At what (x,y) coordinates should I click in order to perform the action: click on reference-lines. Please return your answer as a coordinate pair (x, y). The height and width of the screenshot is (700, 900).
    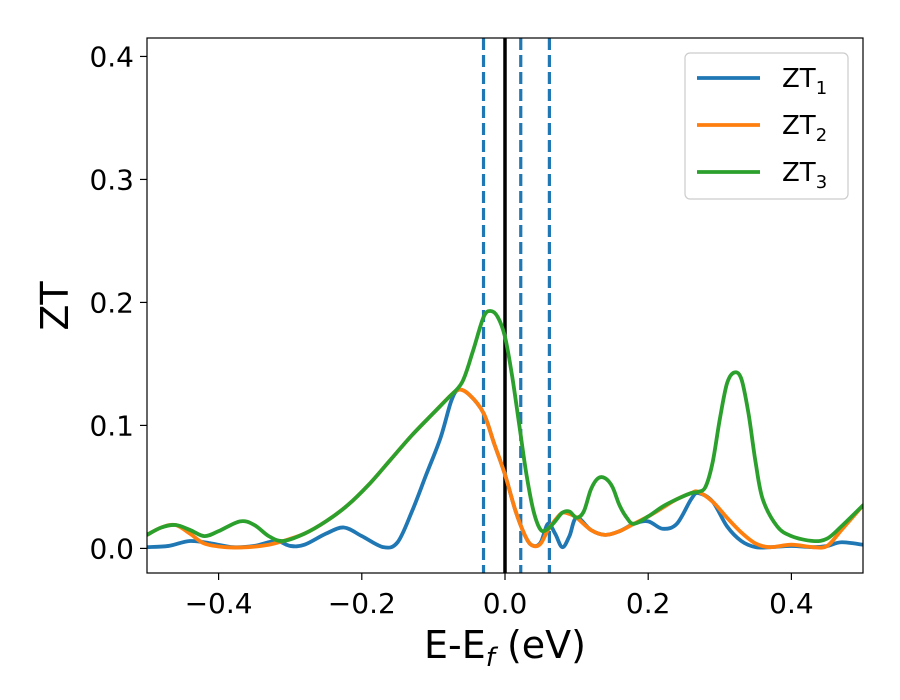
    Looking at the image, I should click on (516, 305).